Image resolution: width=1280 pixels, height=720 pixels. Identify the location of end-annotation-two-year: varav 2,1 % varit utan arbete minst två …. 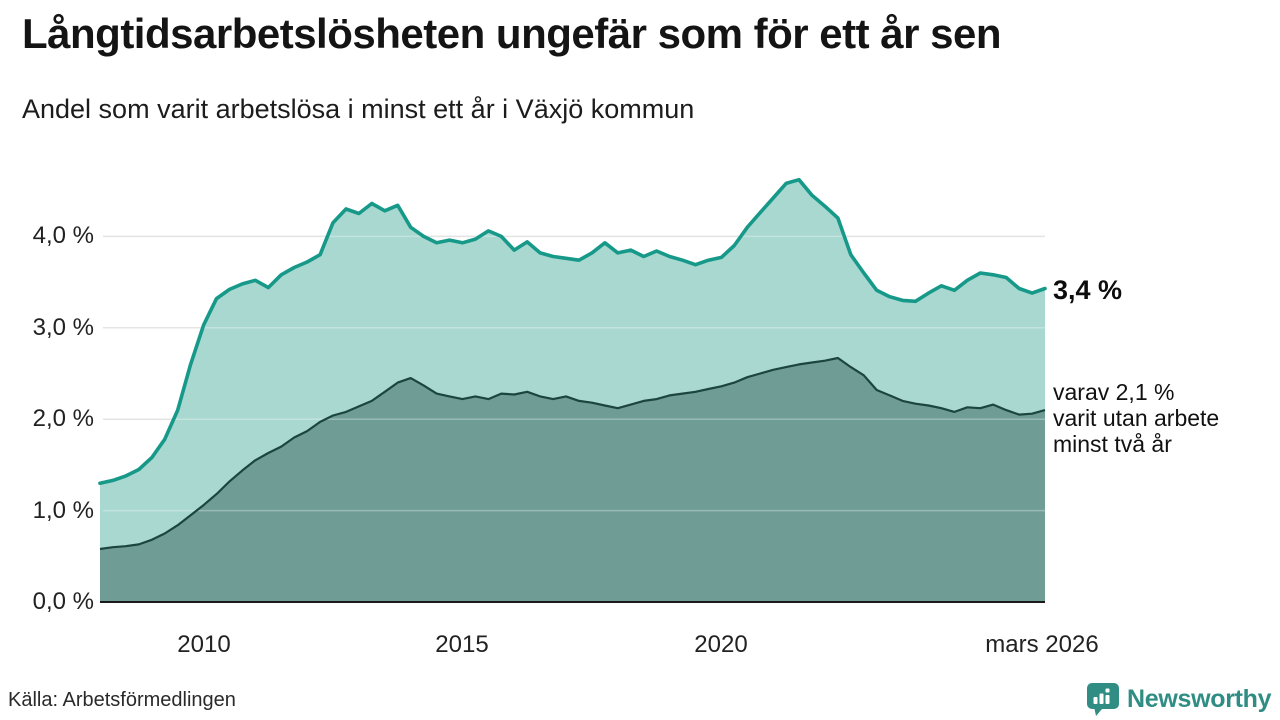
(1136, 418).